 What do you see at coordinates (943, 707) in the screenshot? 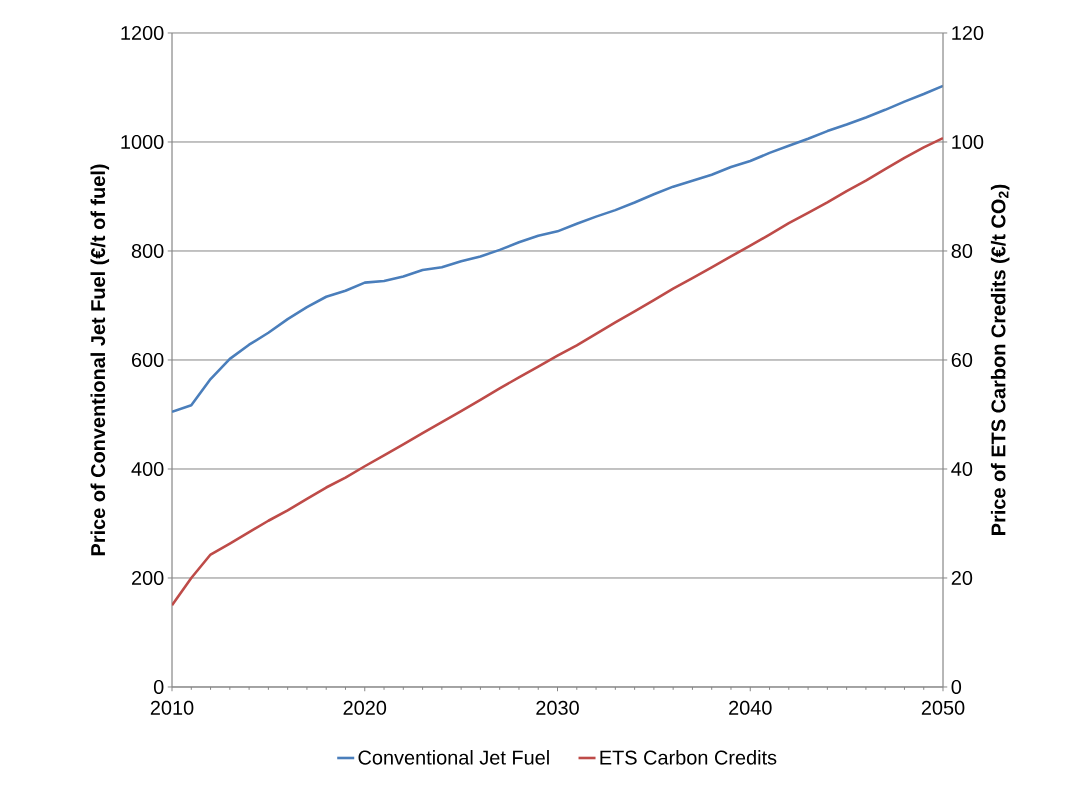
I see `x-tick-label: 2050` at bounding box center [943, 707].